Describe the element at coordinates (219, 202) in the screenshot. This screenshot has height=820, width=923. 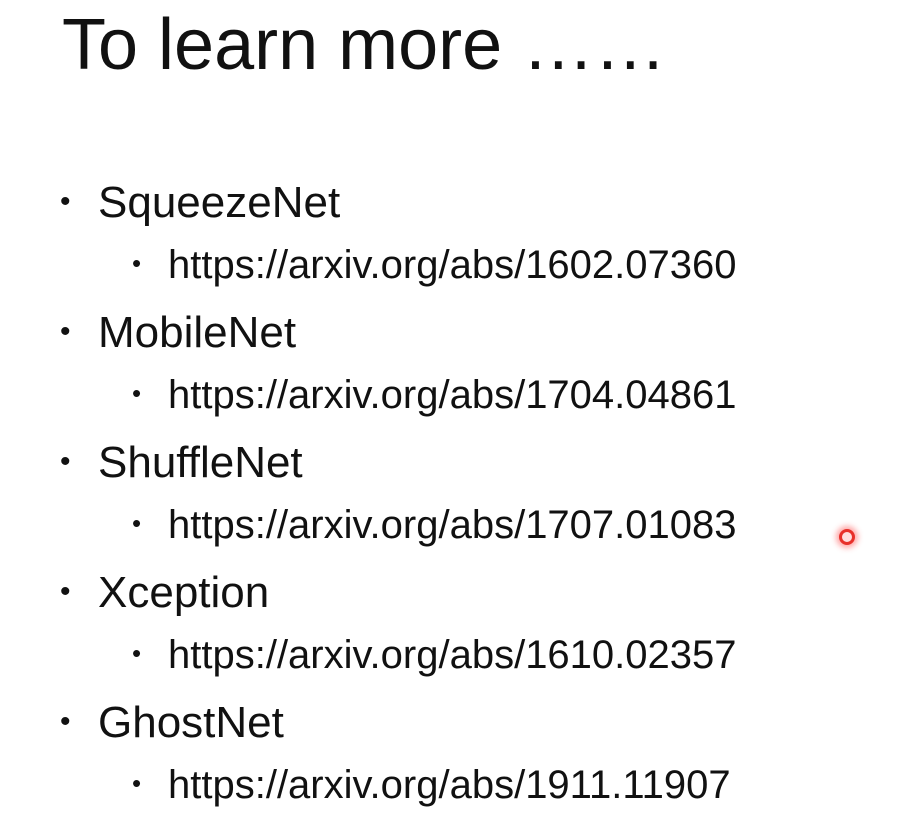
I see `model-name: SqueezeNet` at that location.